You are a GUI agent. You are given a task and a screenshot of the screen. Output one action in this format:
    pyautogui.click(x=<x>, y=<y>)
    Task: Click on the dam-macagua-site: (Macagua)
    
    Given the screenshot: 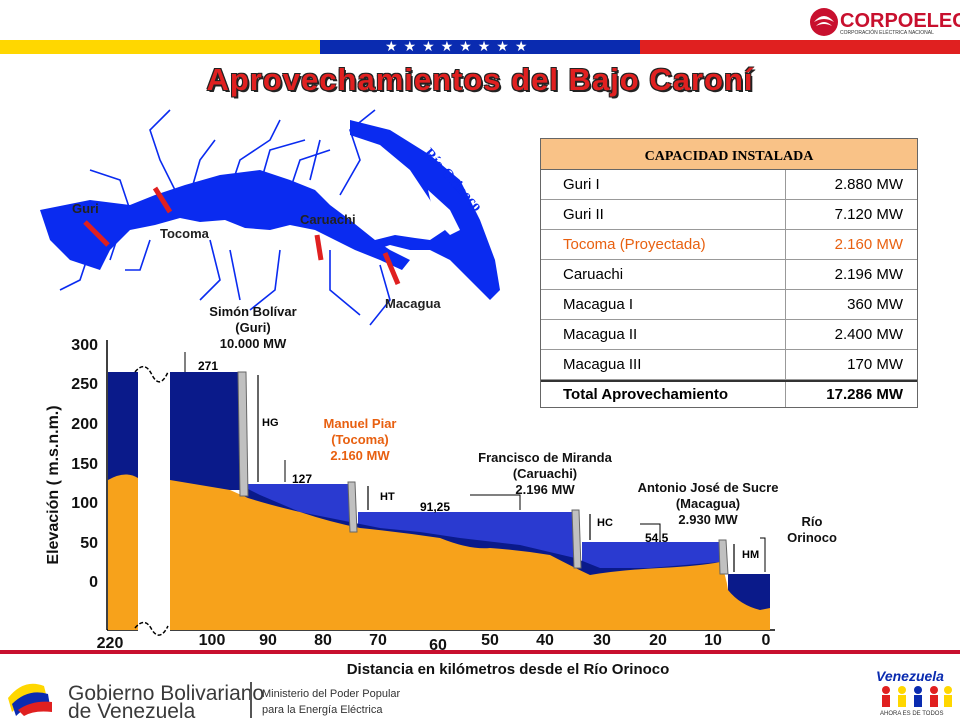 What is the action you would take?
    pyautogui.click(x=708, y=503)
    